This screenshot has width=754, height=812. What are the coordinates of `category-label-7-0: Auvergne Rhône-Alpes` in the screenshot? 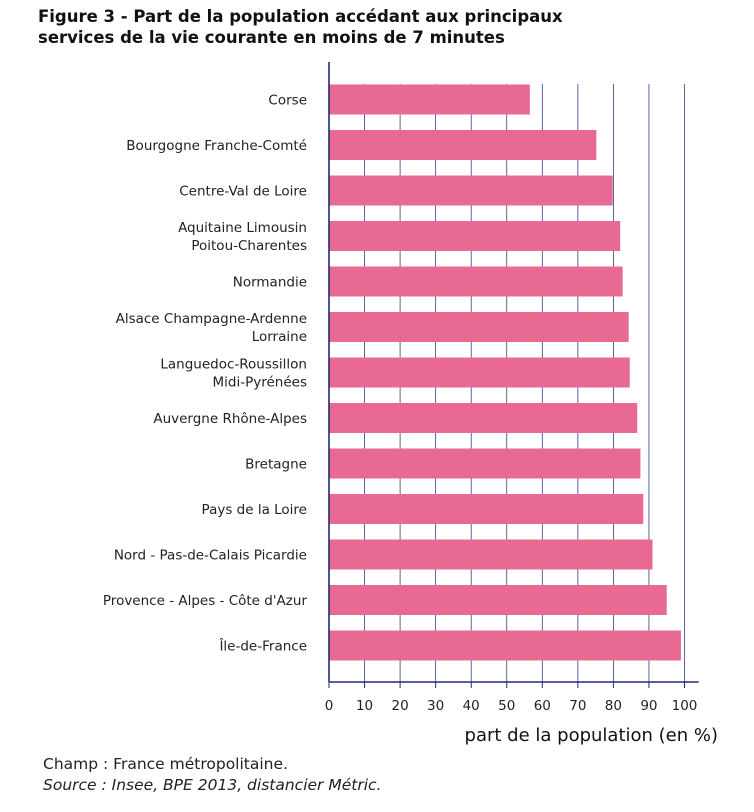 It's located at (230, 419).